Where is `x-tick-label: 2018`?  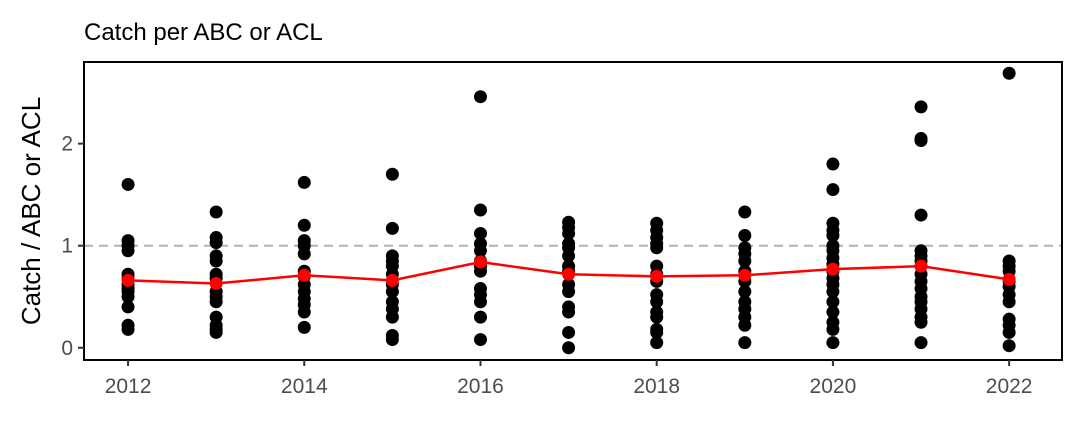 x-tick-label: 2018 is located at coordinates (656, 386).